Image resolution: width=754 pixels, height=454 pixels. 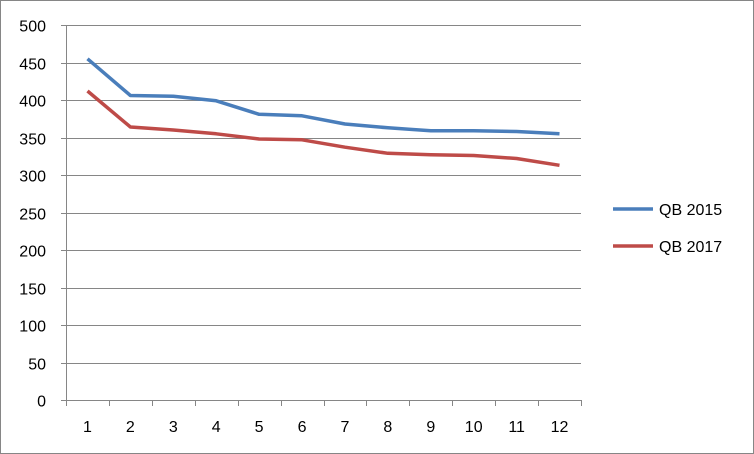 I want to click on x-tick-label: 9, so click(x=430, y=427).